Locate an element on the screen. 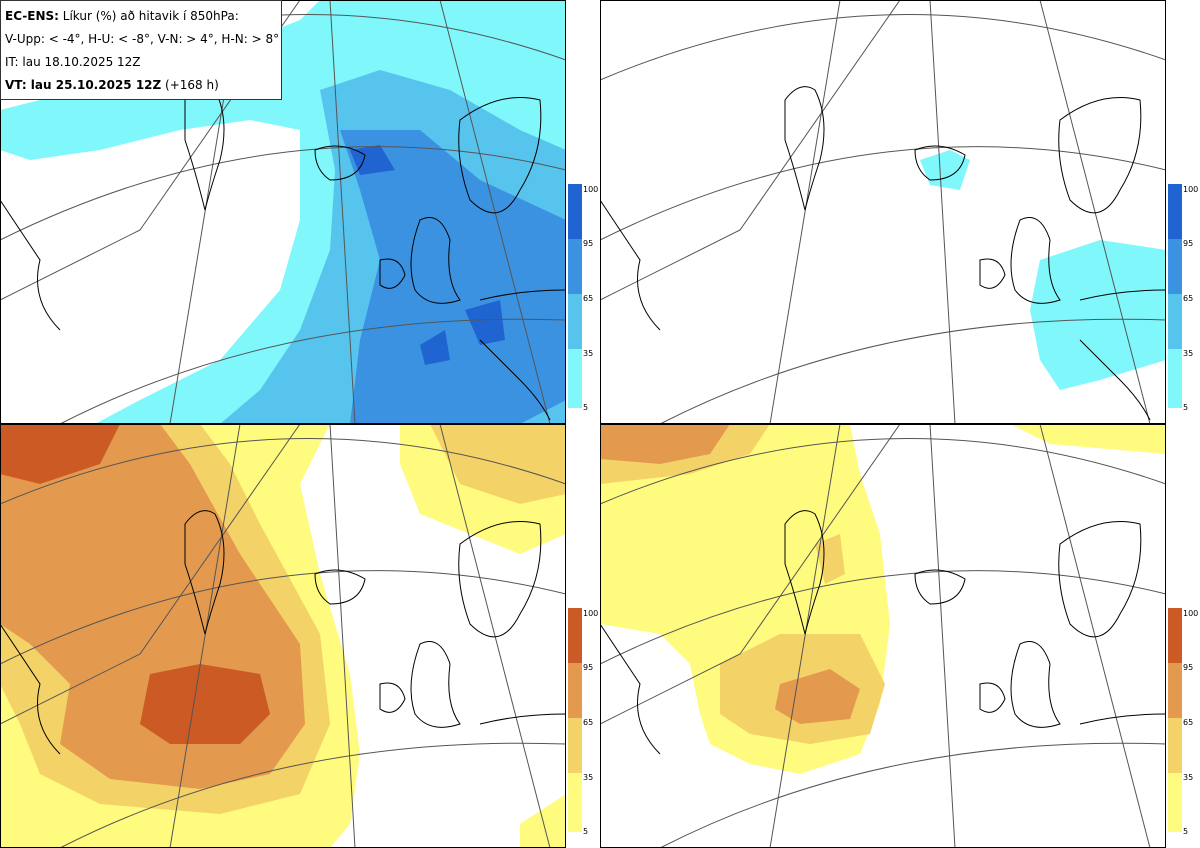 The image size is (1200, 848). info-line-valid-time: VT: lau 25.10.2025 12Z (+168 h) is located at coordinates (112, 85).